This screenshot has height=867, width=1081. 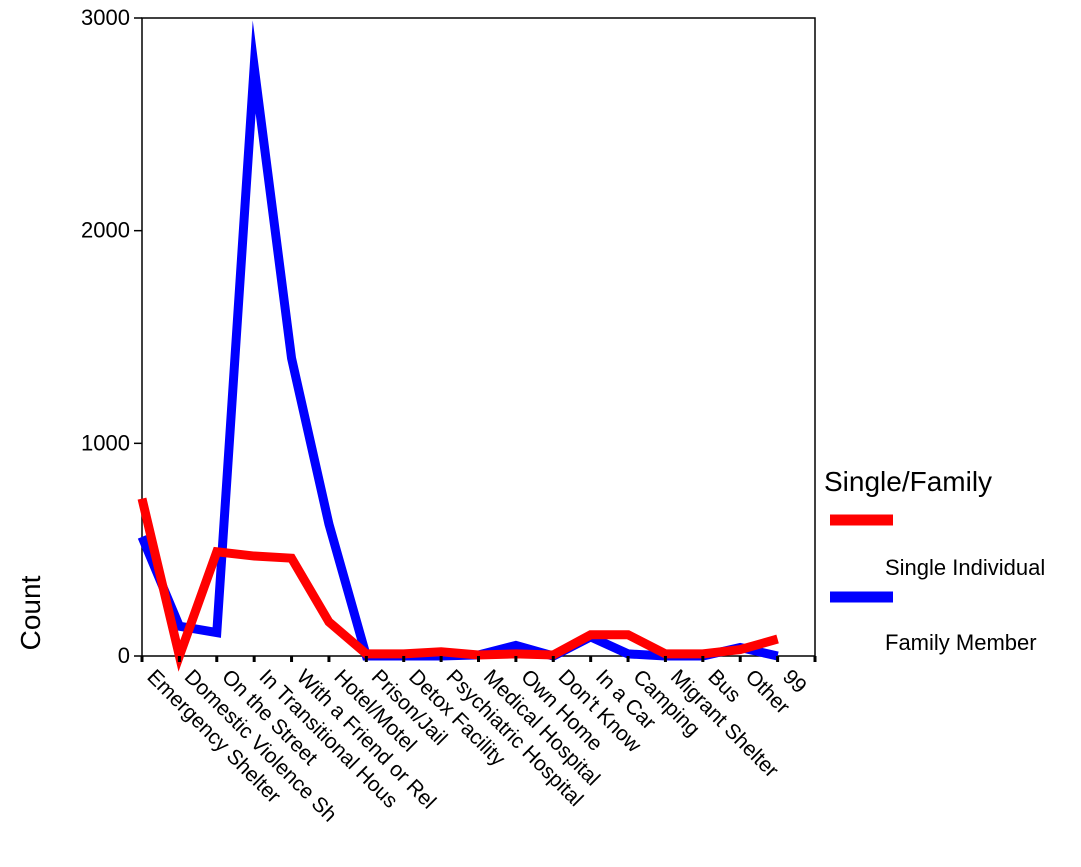 I want to click on y-tick-label: 0, so click(x=124, y=655).